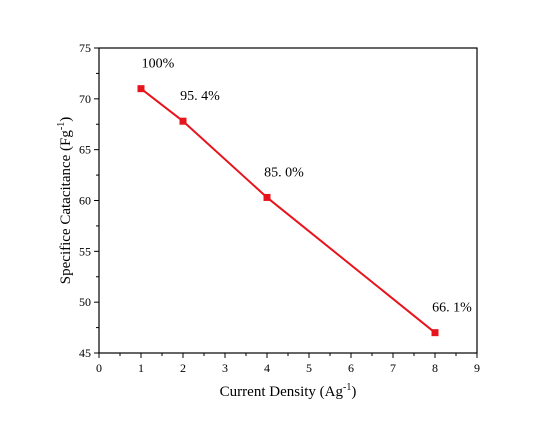 The height and width of the screenshot is (424, 554). I want to click on y-tick-label: 60, so click(85, 201).